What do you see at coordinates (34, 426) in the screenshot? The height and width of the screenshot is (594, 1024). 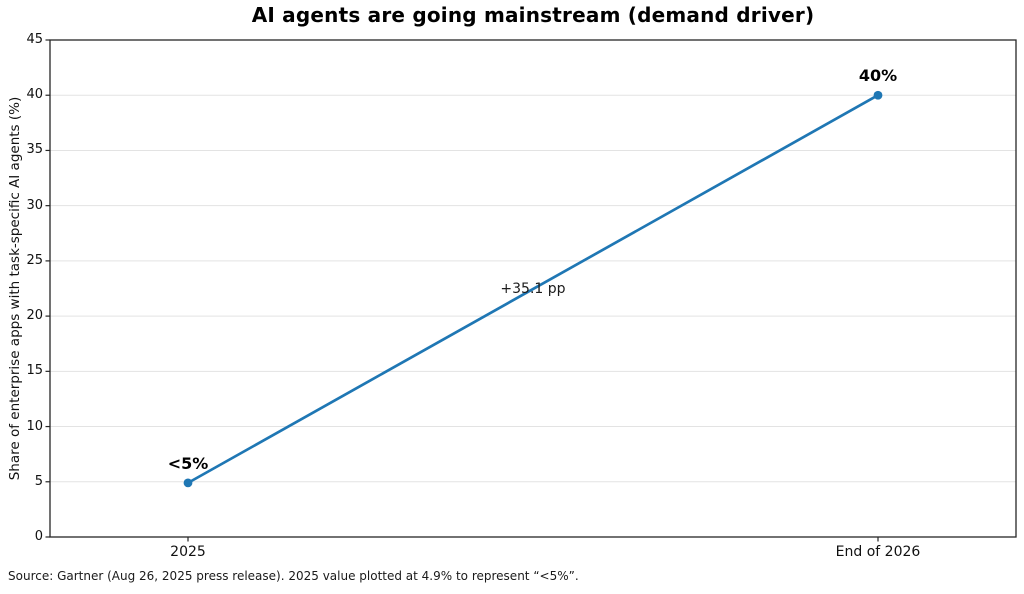 I see `y-tick-label: 10` at bounding box center [34, 426].